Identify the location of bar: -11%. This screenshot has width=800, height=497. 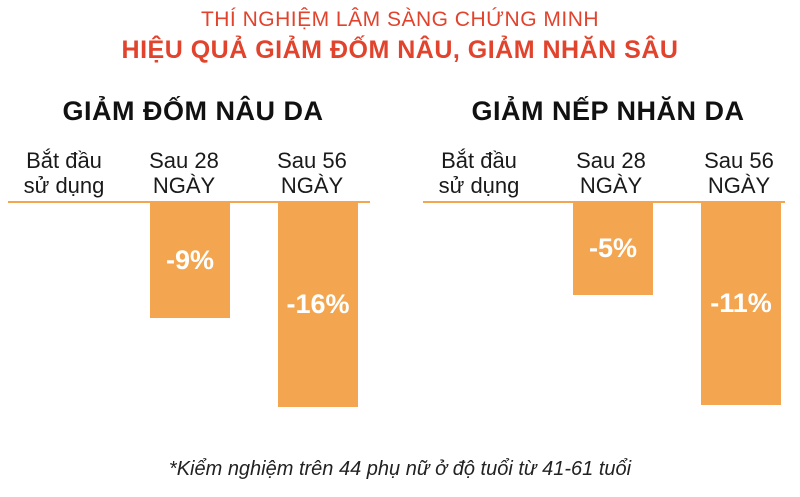
(741, 304).